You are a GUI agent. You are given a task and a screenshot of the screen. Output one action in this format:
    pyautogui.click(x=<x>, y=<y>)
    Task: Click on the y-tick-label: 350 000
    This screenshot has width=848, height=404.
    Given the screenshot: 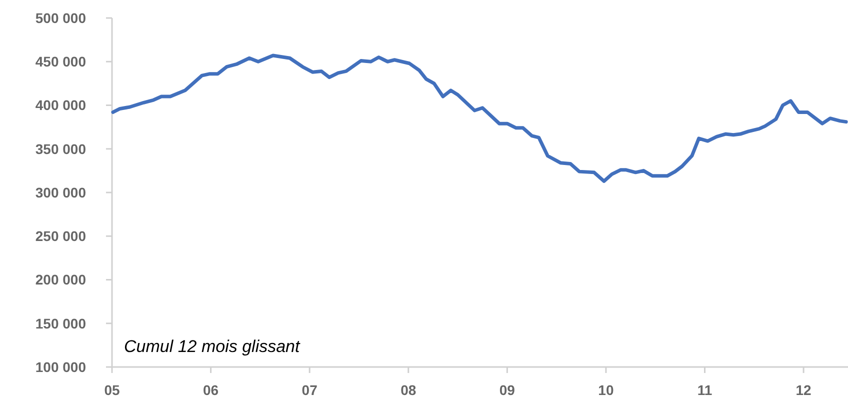 What is the action you would take?
    pyautogui.click(x=60, y=148)
    